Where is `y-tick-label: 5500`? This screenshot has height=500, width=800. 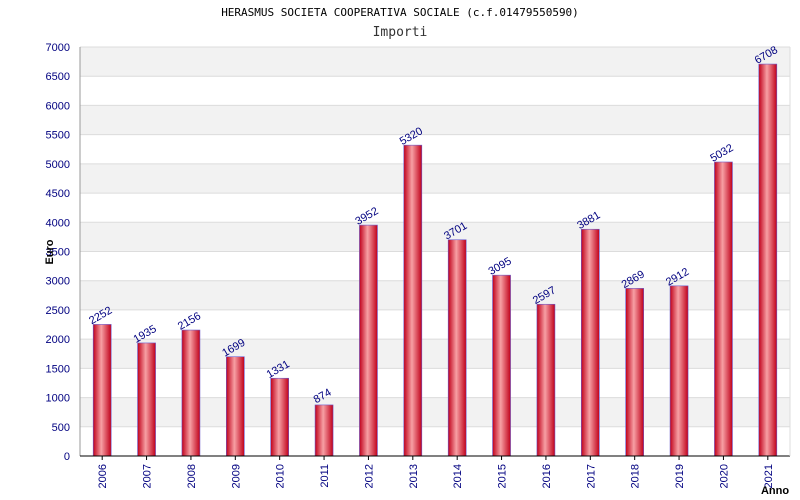
y-tick-label: 5500 is located at coordinates (58, 136).